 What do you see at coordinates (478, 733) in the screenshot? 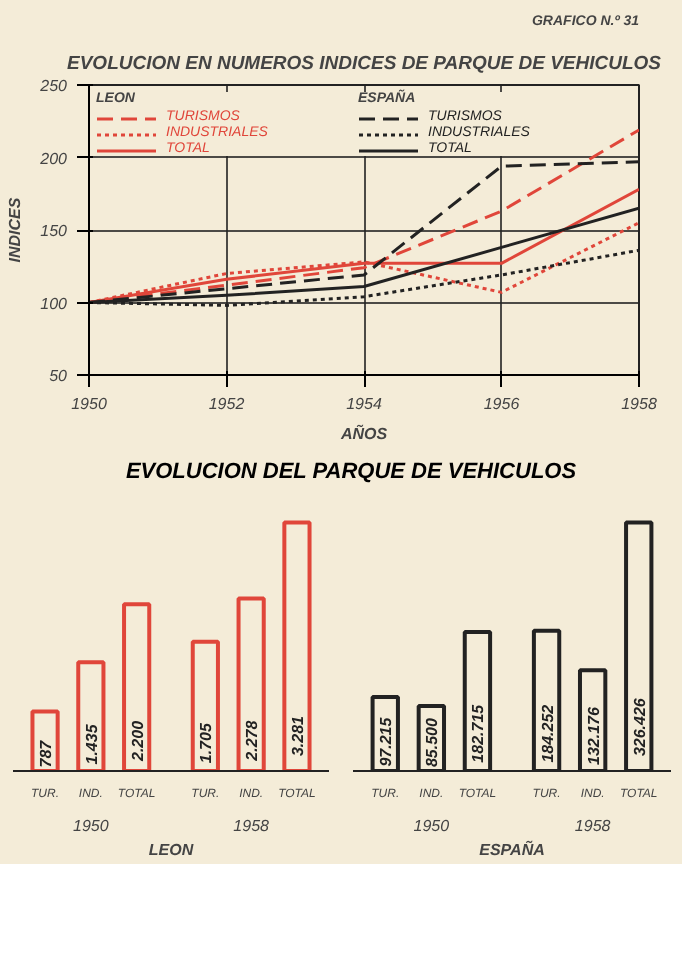
I see `data-label: 182.715` at bounding box center [478, 733].